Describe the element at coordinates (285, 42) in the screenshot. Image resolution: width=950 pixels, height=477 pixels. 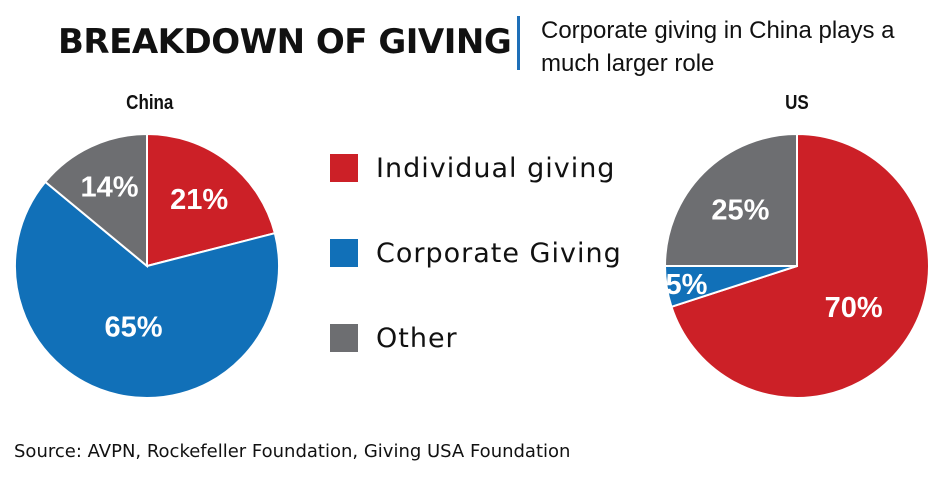
I see `chart-title: BREAKDOWN OF GIVING` at that location.